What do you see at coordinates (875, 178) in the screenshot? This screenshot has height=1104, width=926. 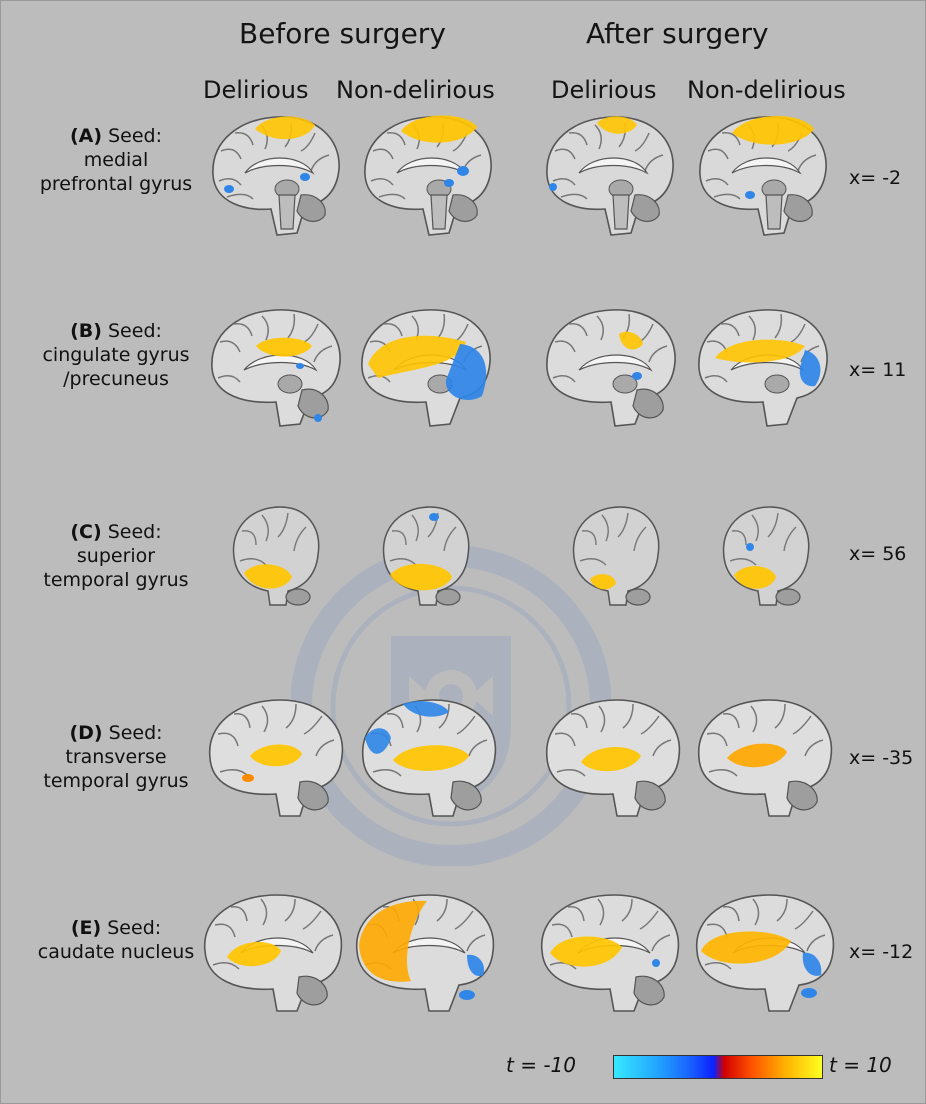 I see `slice-coordinate-a: x= -2` at bounding box center [875, 178].